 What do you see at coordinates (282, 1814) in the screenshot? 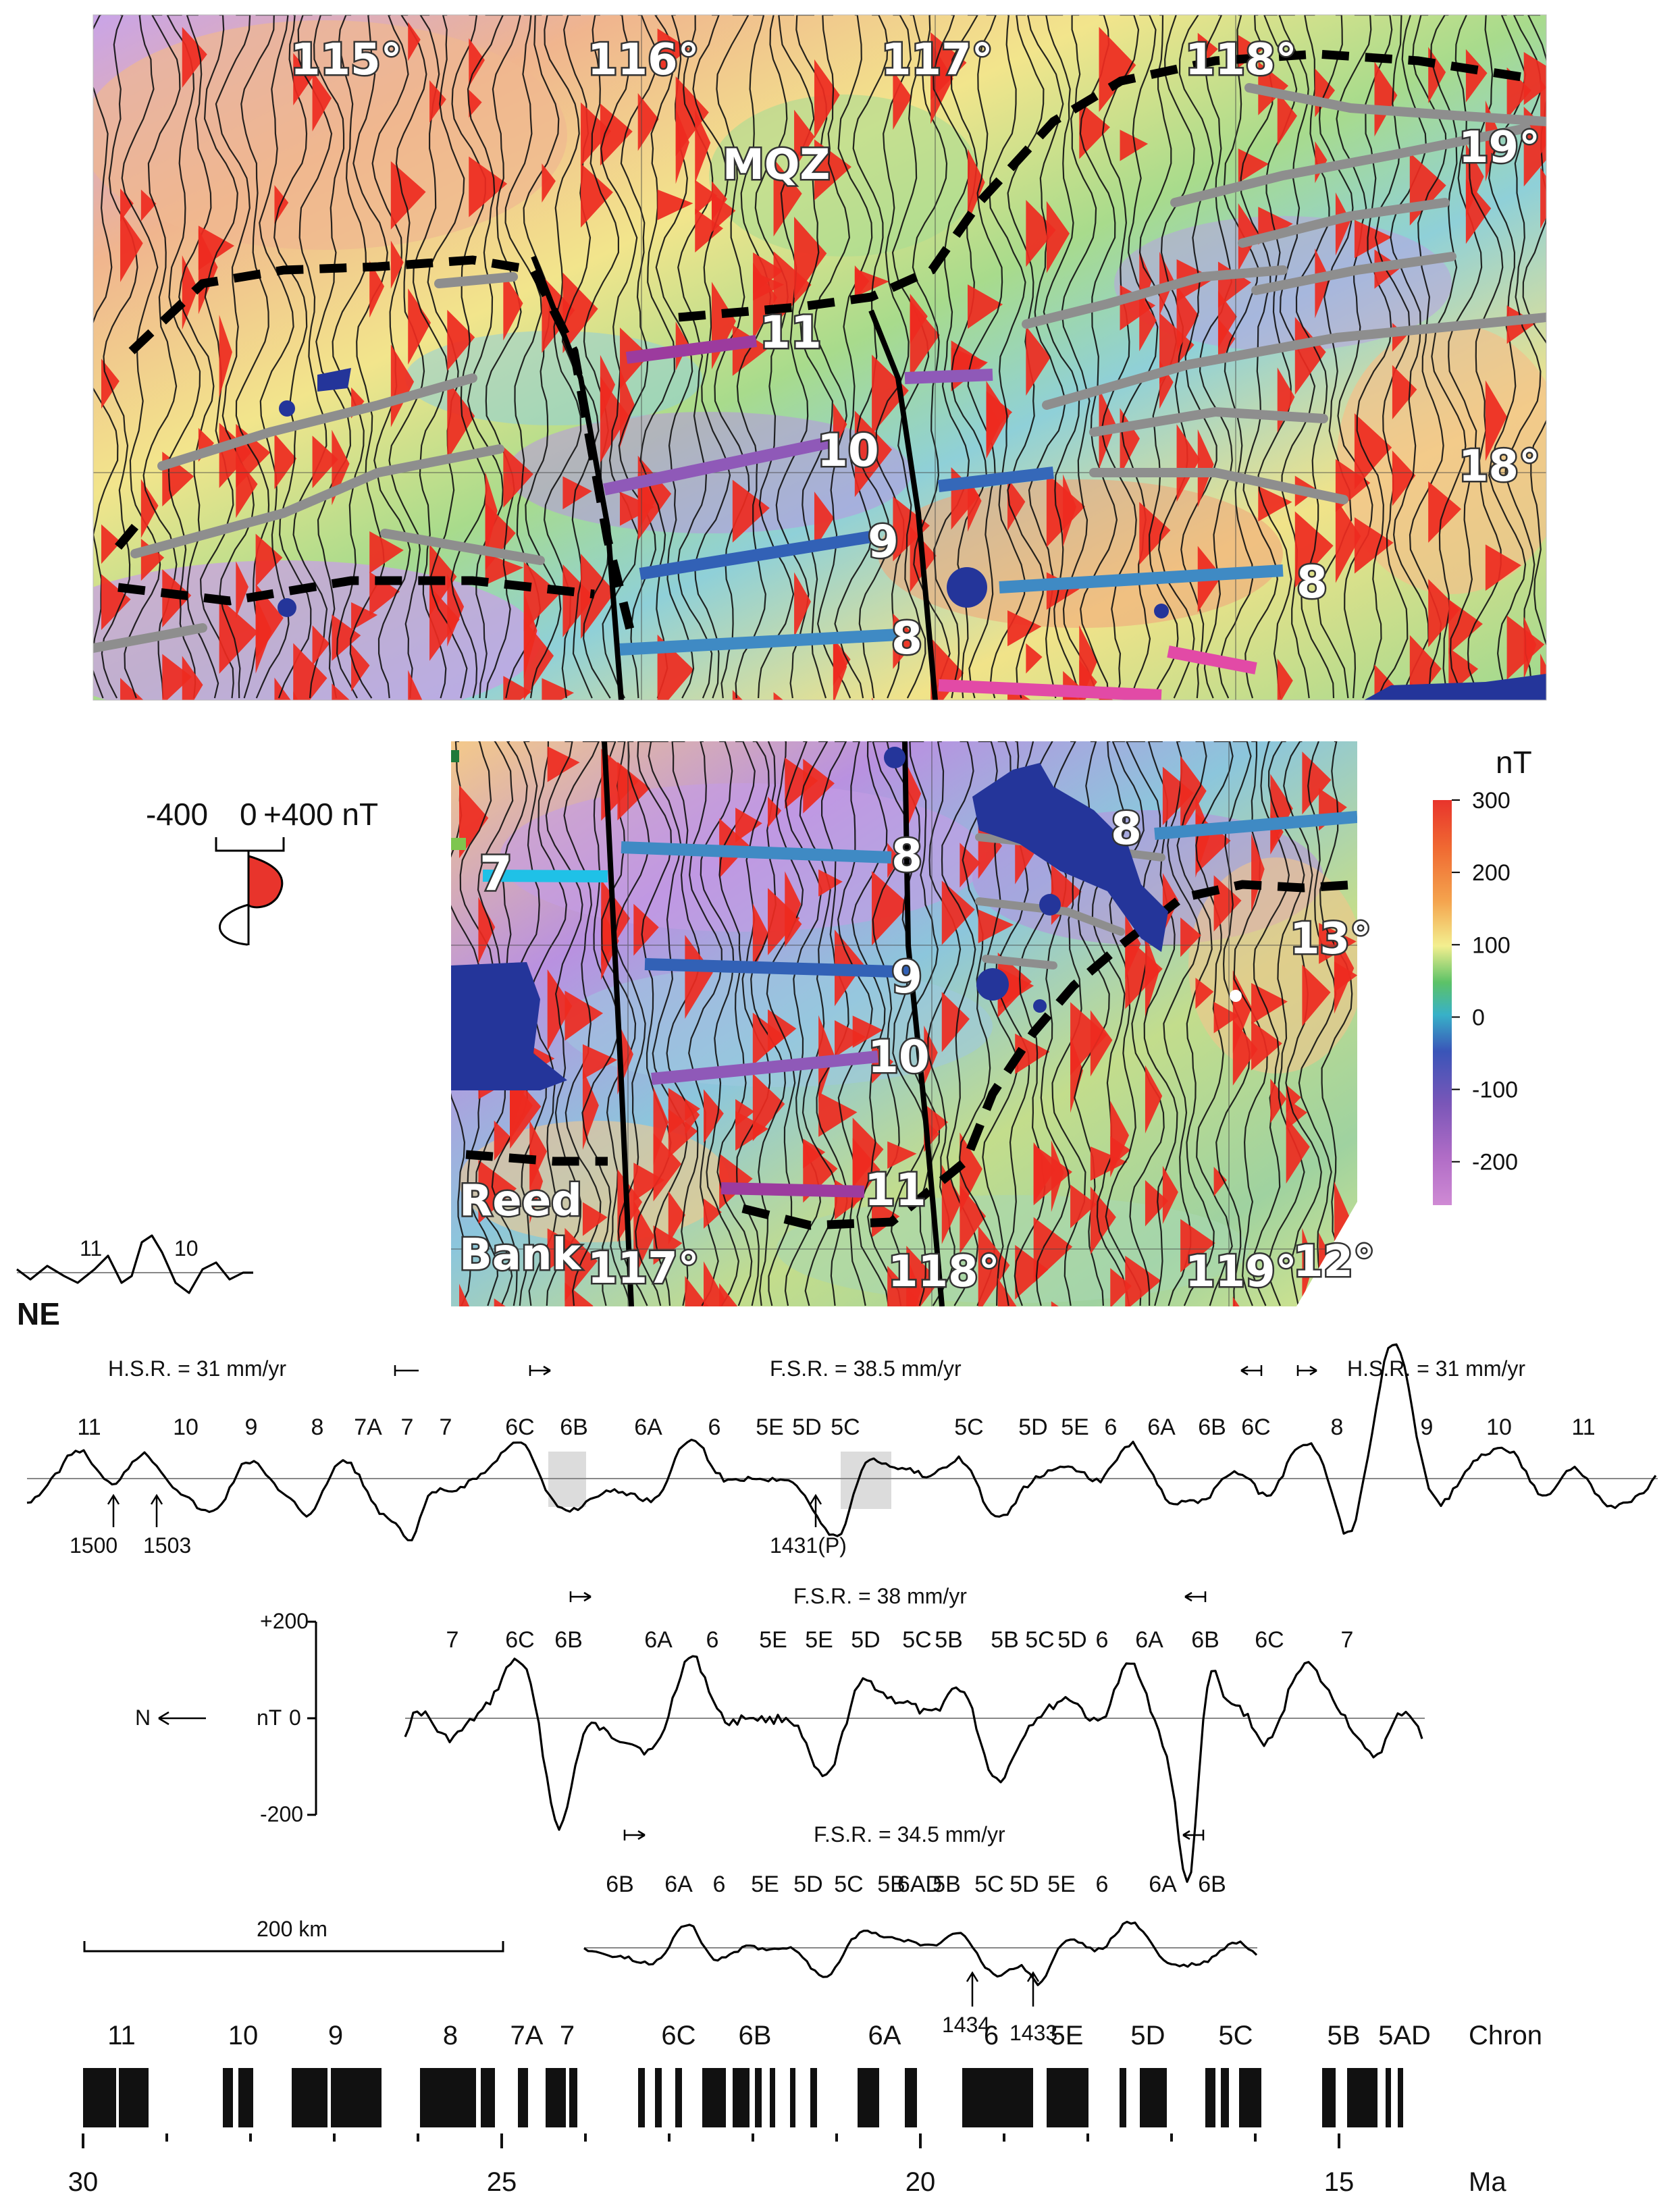
I see `profile2-tick-minus200: -200` at bounding box center [282, 1814].